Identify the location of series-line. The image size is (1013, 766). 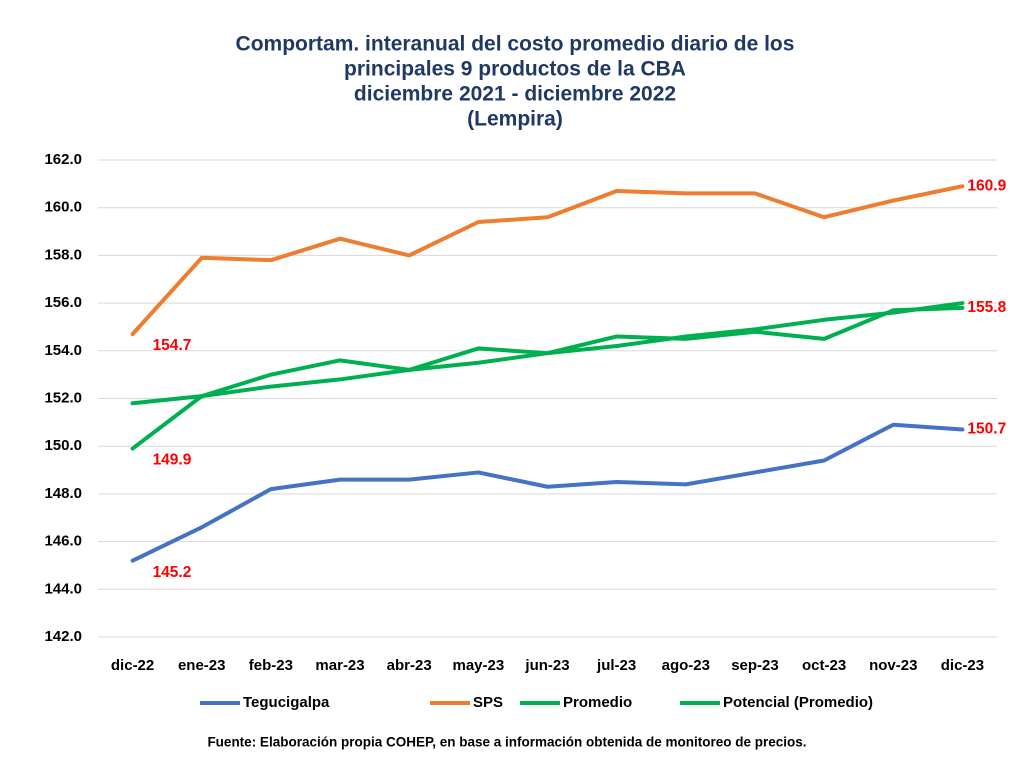
(547, 353).